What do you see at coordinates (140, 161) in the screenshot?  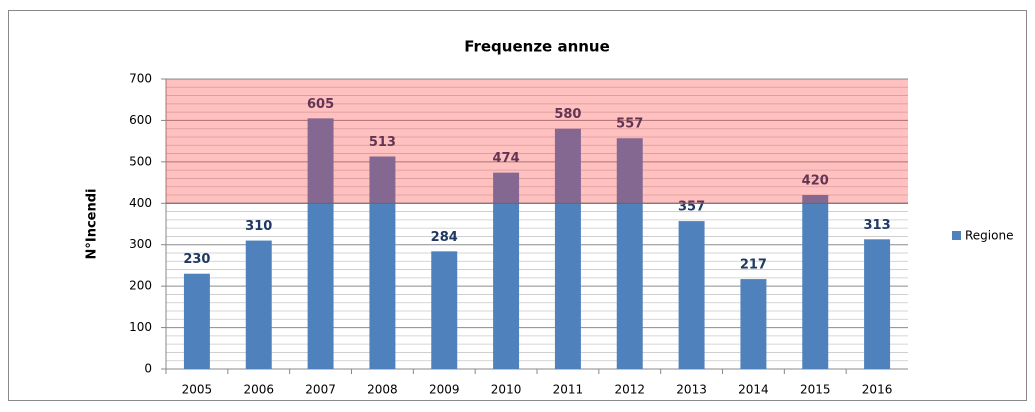 I see `y-tick-label: 500` at bounding box center [140, 161].